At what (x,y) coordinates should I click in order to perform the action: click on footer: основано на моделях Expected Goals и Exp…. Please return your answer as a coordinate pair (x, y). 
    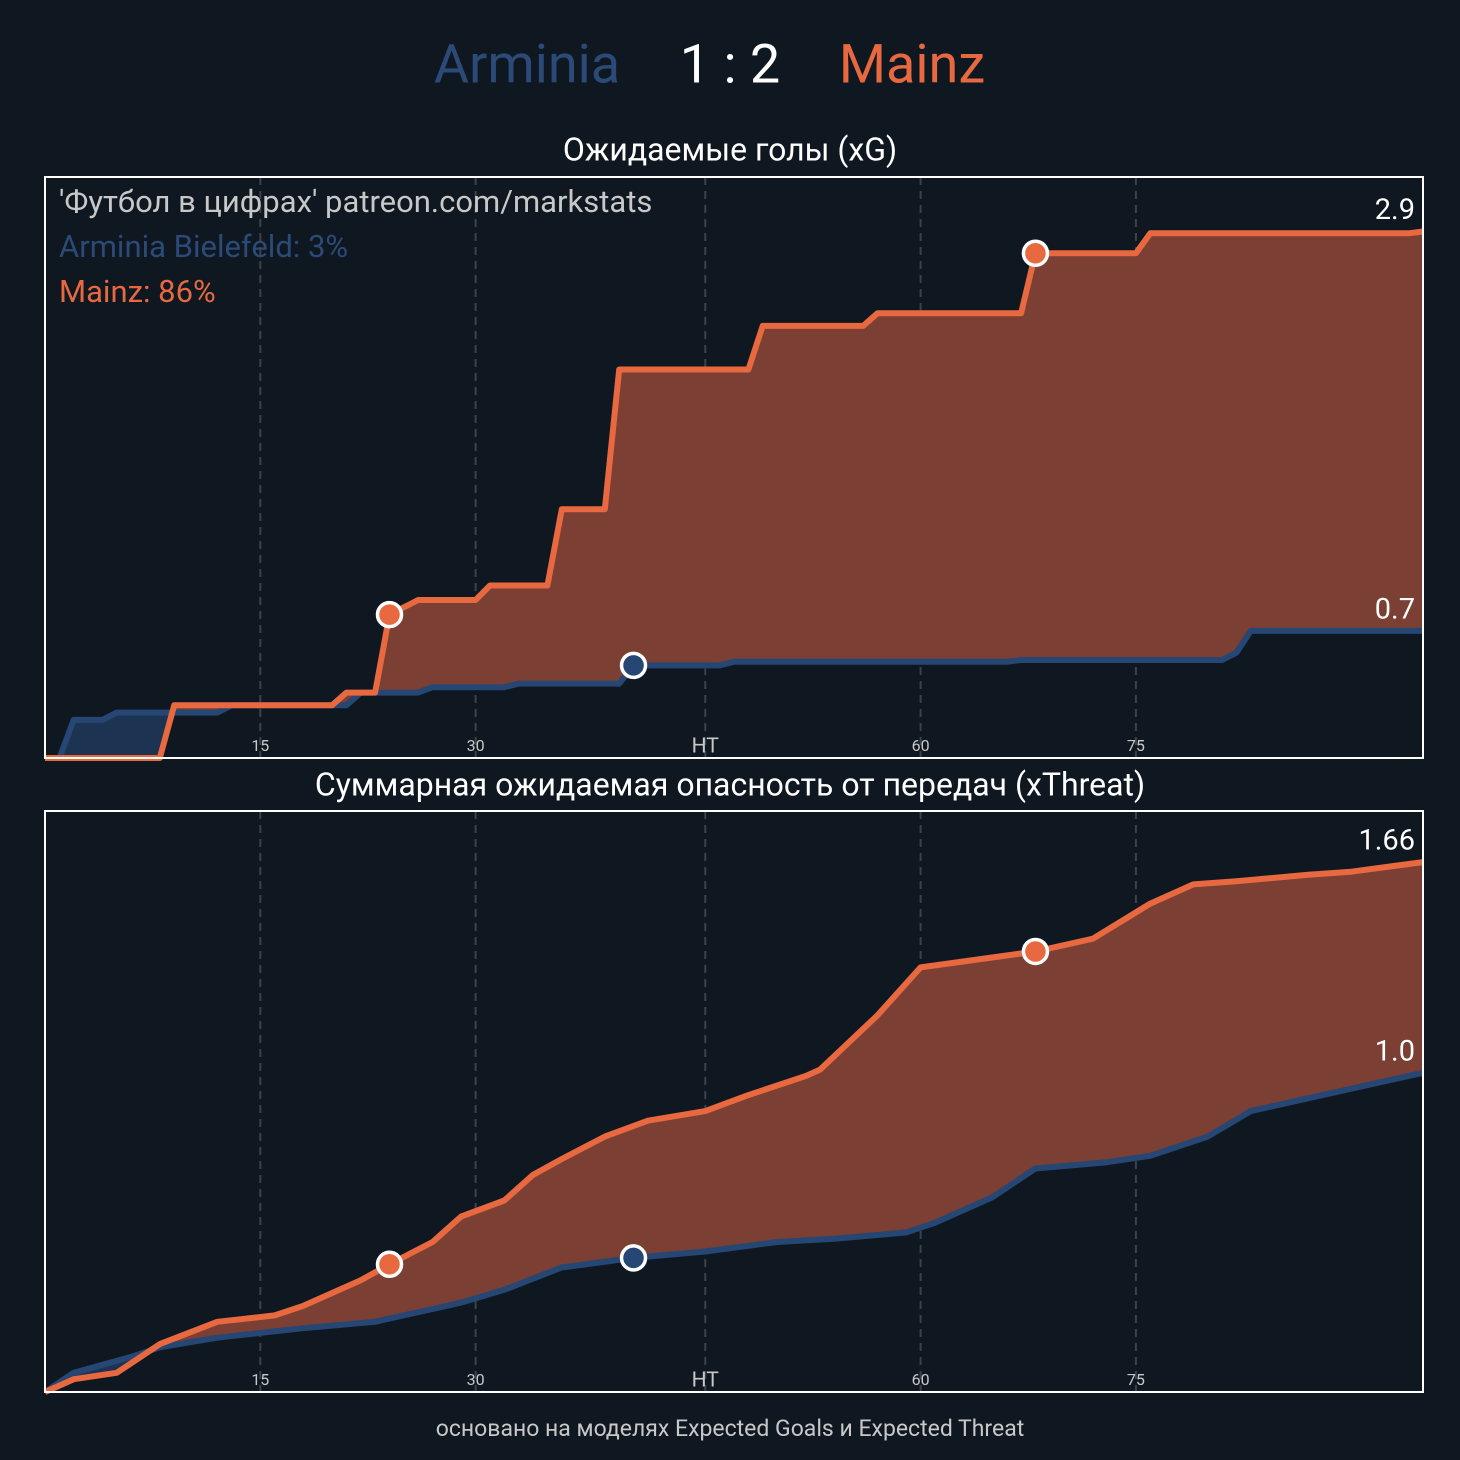
    Looking at the image, I should click on (730, 1428).